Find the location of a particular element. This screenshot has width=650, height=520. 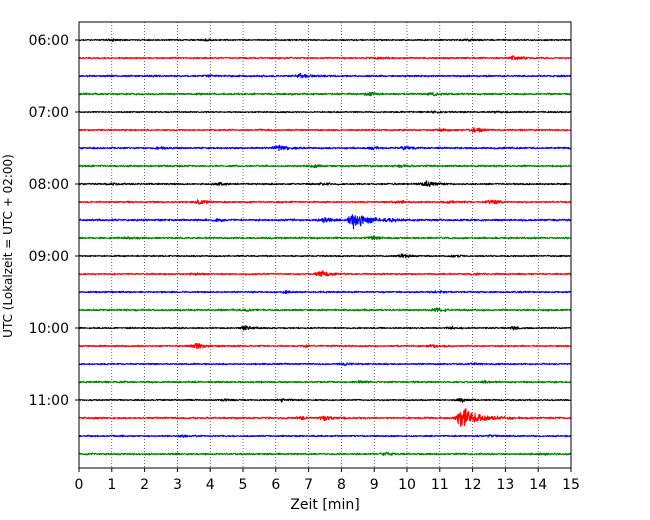

x-axis-label: Zeit [min] is located at coordinates (324, 505).